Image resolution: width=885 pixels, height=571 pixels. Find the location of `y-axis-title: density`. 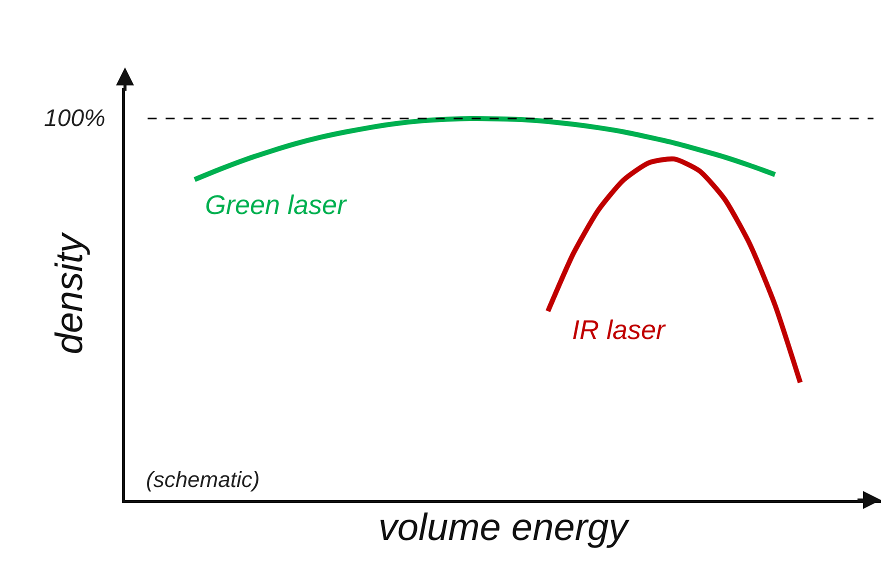

y-axis-title: density is located at coordinates (70, 293).